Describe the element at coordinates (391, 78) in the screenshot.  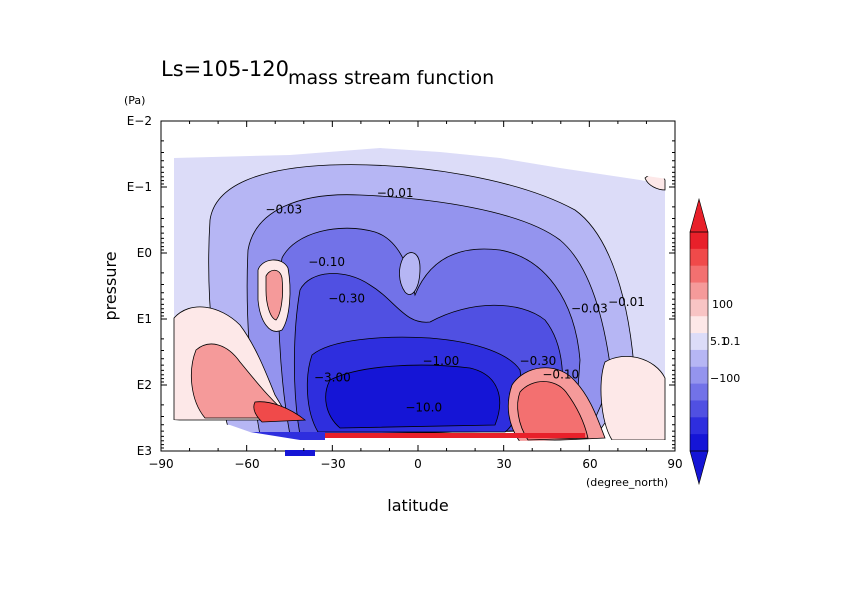
I see `chart-title: mass stream function` at that location.